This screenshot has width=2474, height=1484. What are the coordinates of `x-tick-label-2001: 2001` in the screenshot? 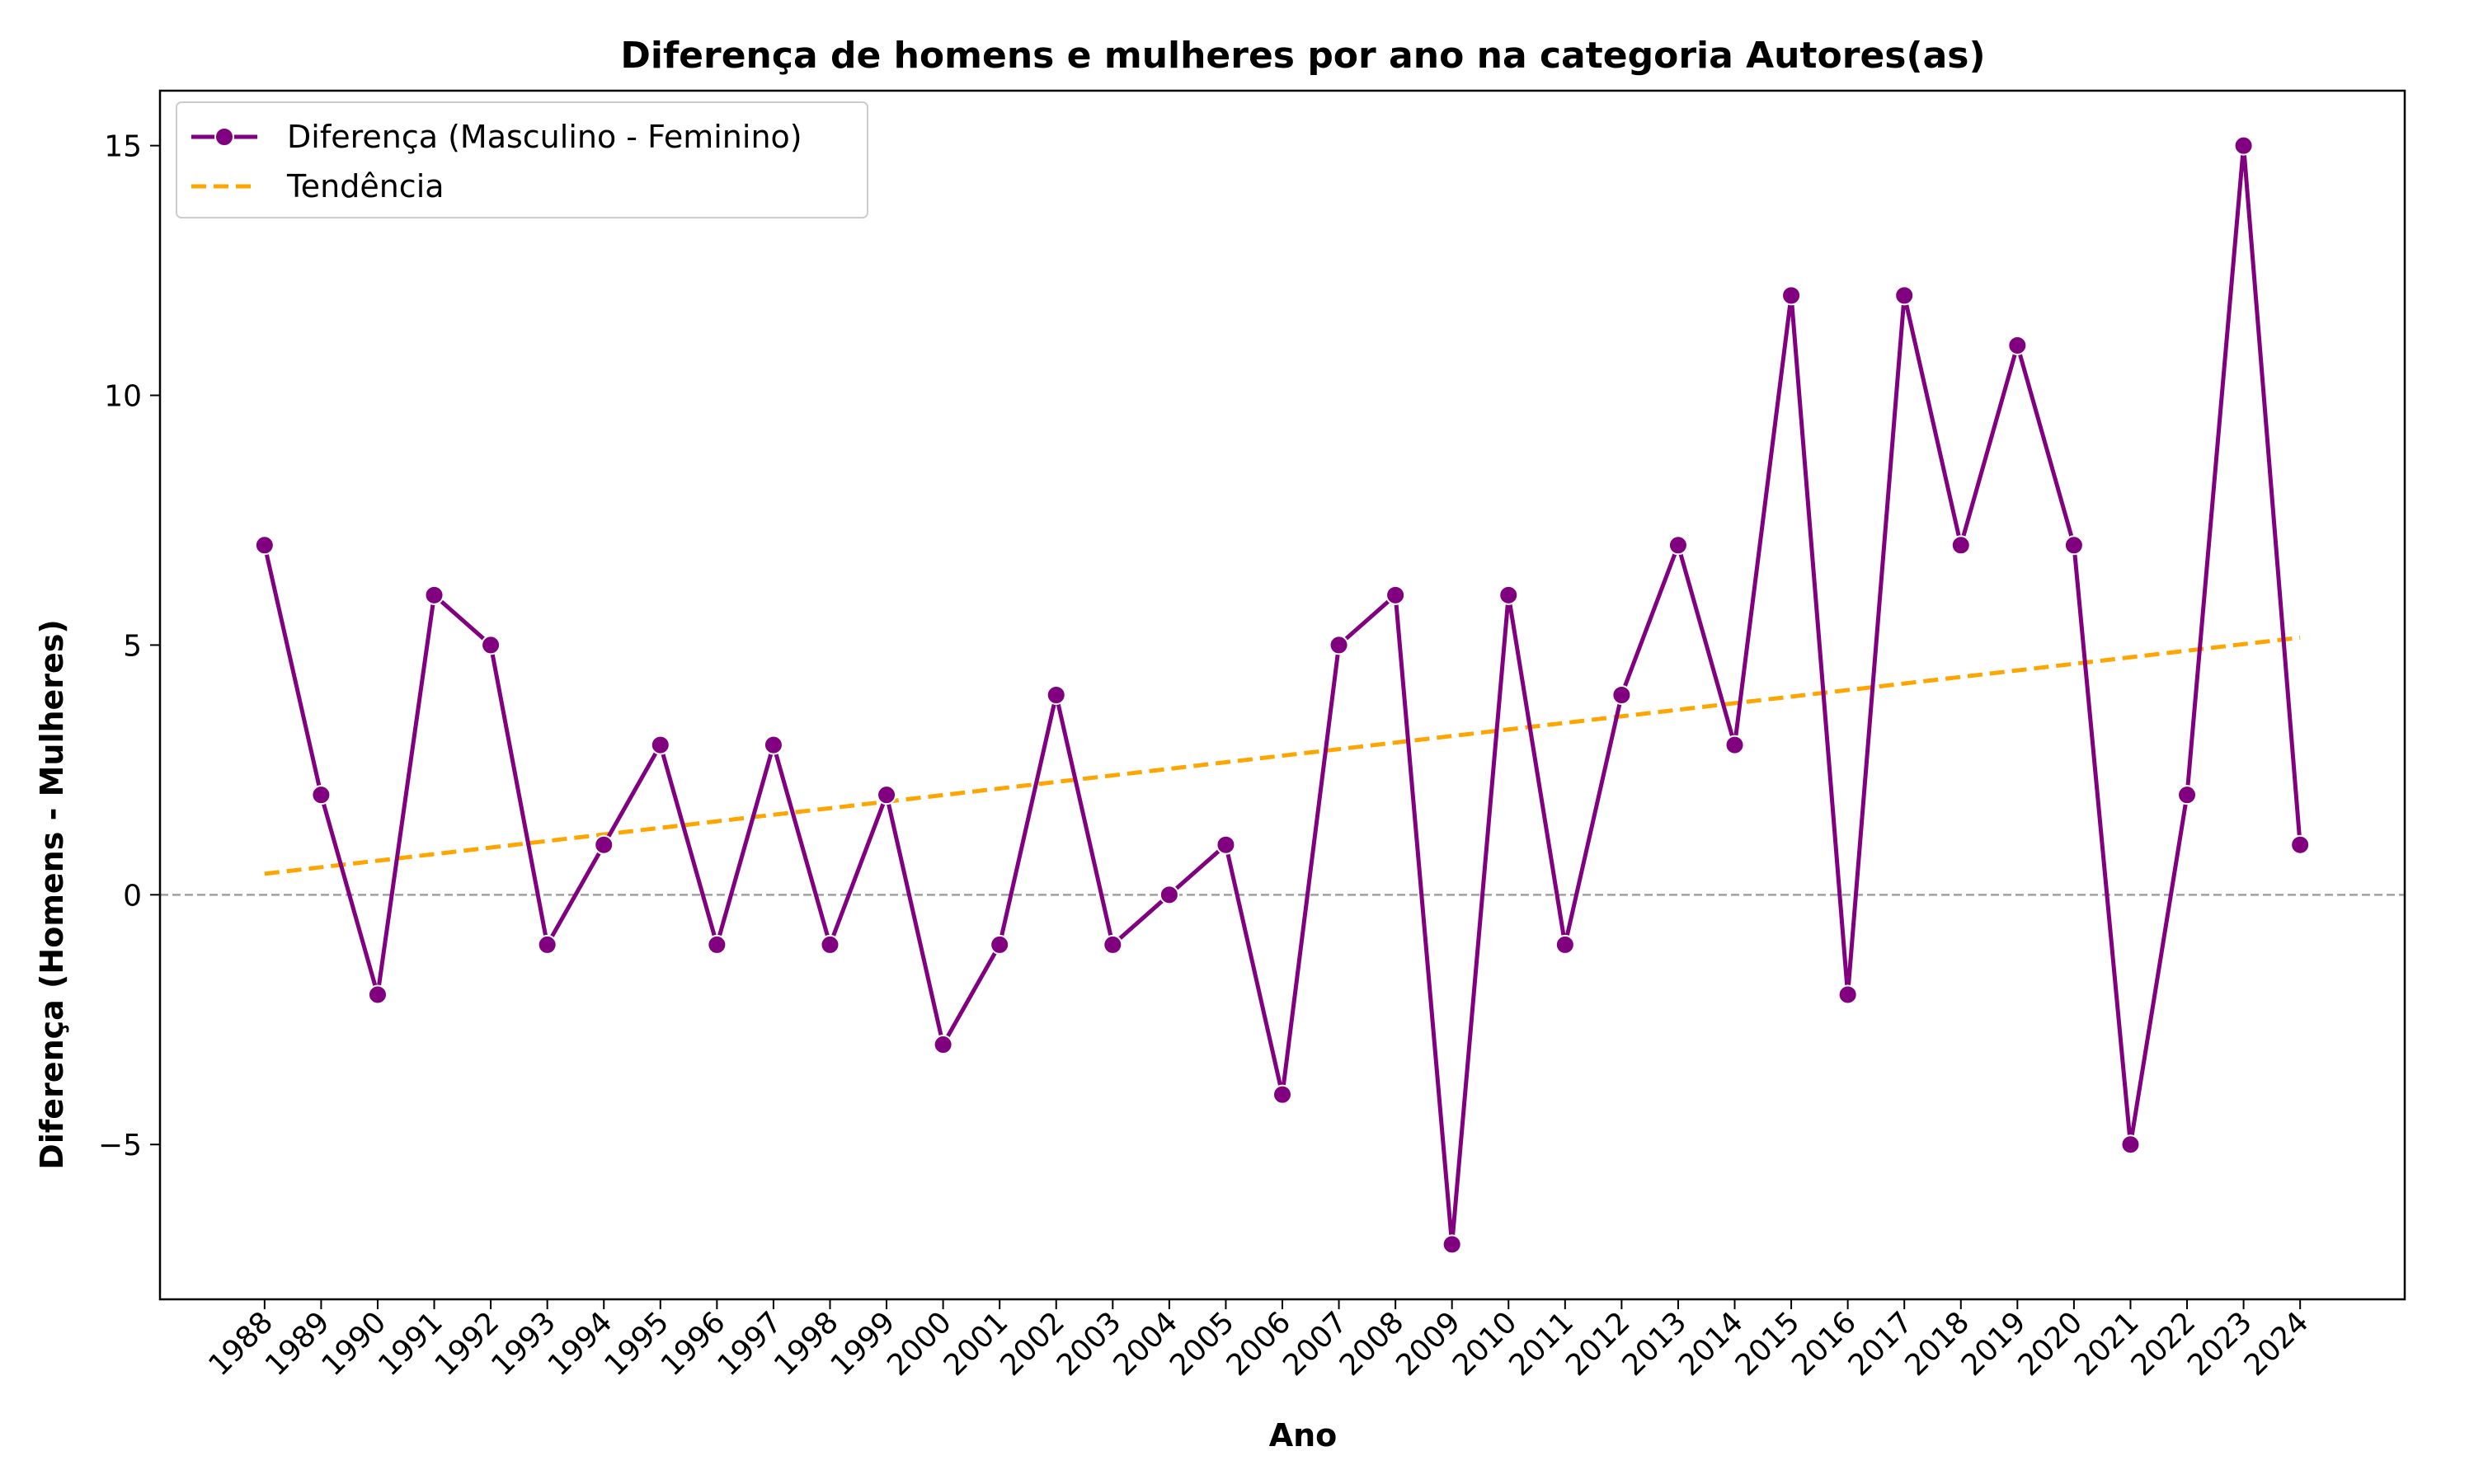 It's located at (976, 1344).